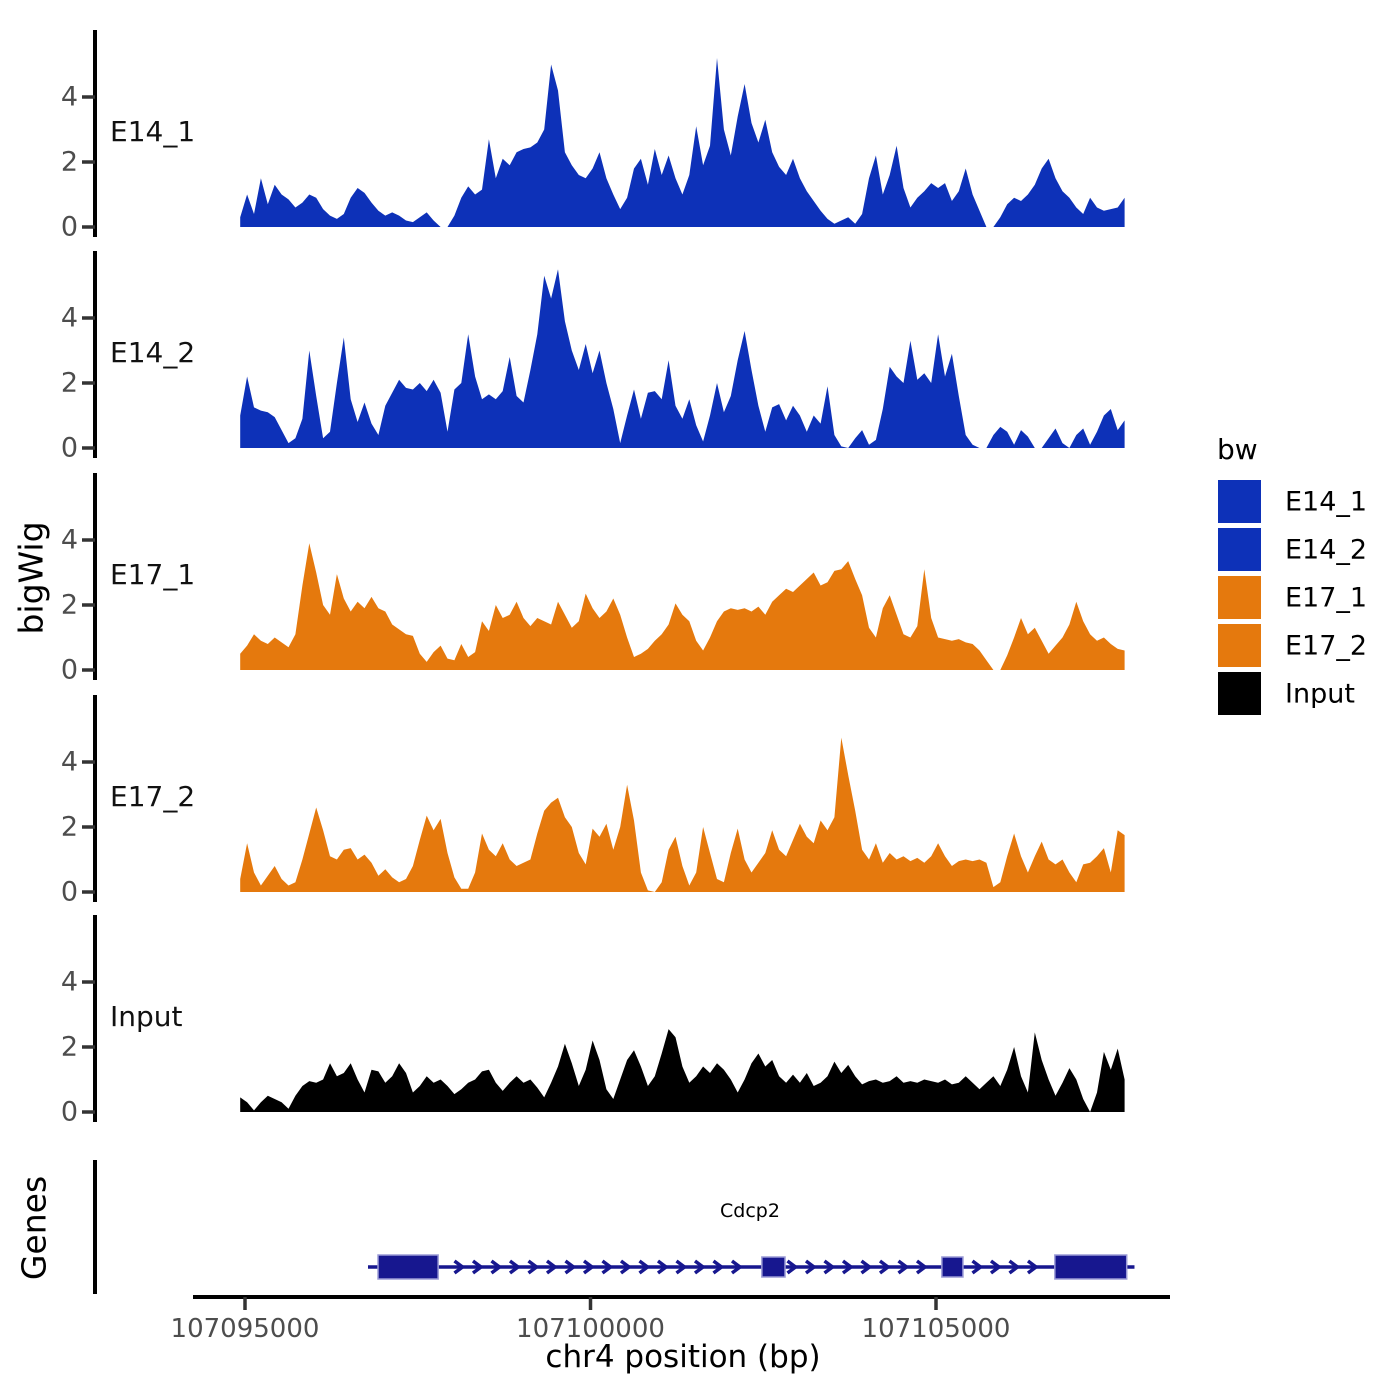  I want to click on x-axis-title: chr4 position (bp), so click(683, 1357).